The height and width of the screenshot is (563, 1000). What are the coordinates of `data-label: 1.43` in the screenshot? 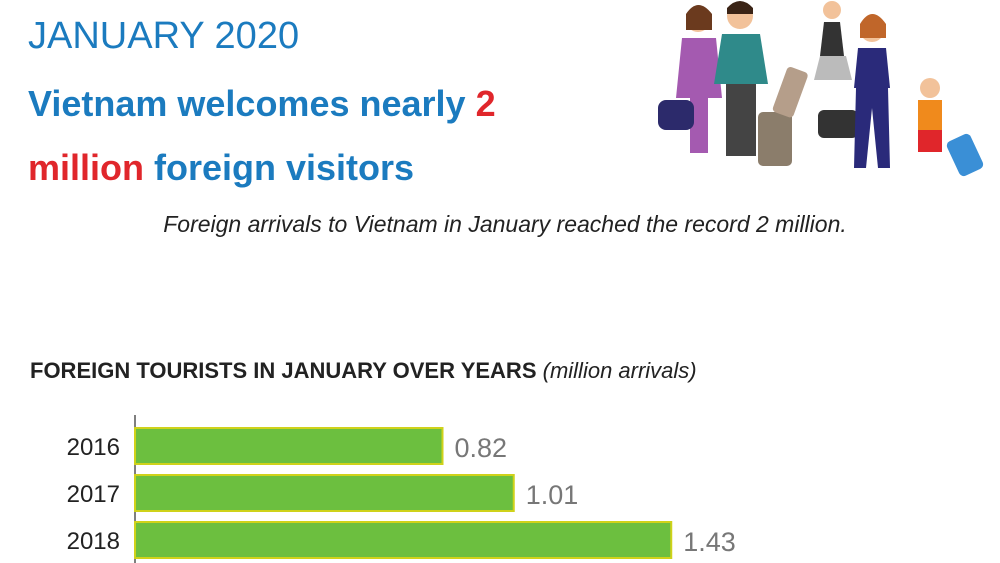 It's located at (709, 542).